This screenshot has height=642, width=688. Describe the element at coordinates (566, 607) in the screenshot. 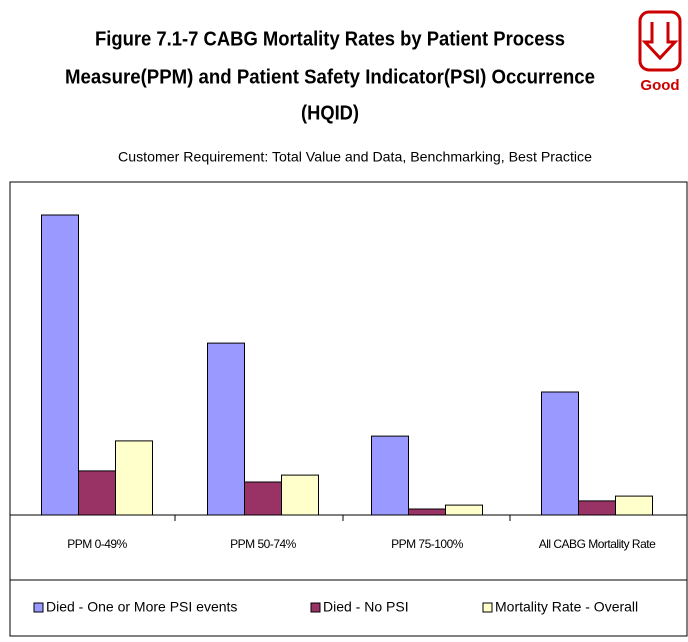

I see `legend-label: Mortality Rate - Overall` at that location.